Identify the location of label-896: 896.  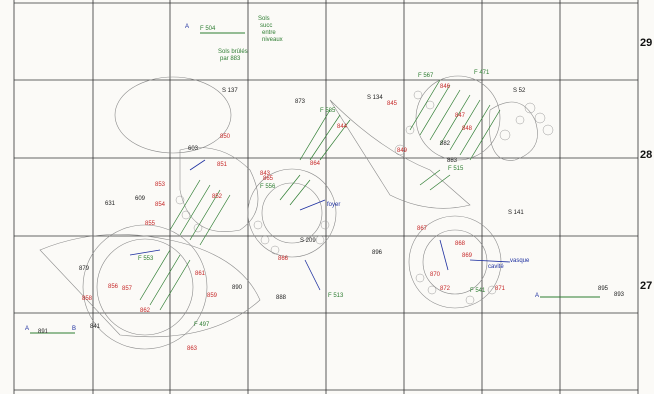
(377, 253).